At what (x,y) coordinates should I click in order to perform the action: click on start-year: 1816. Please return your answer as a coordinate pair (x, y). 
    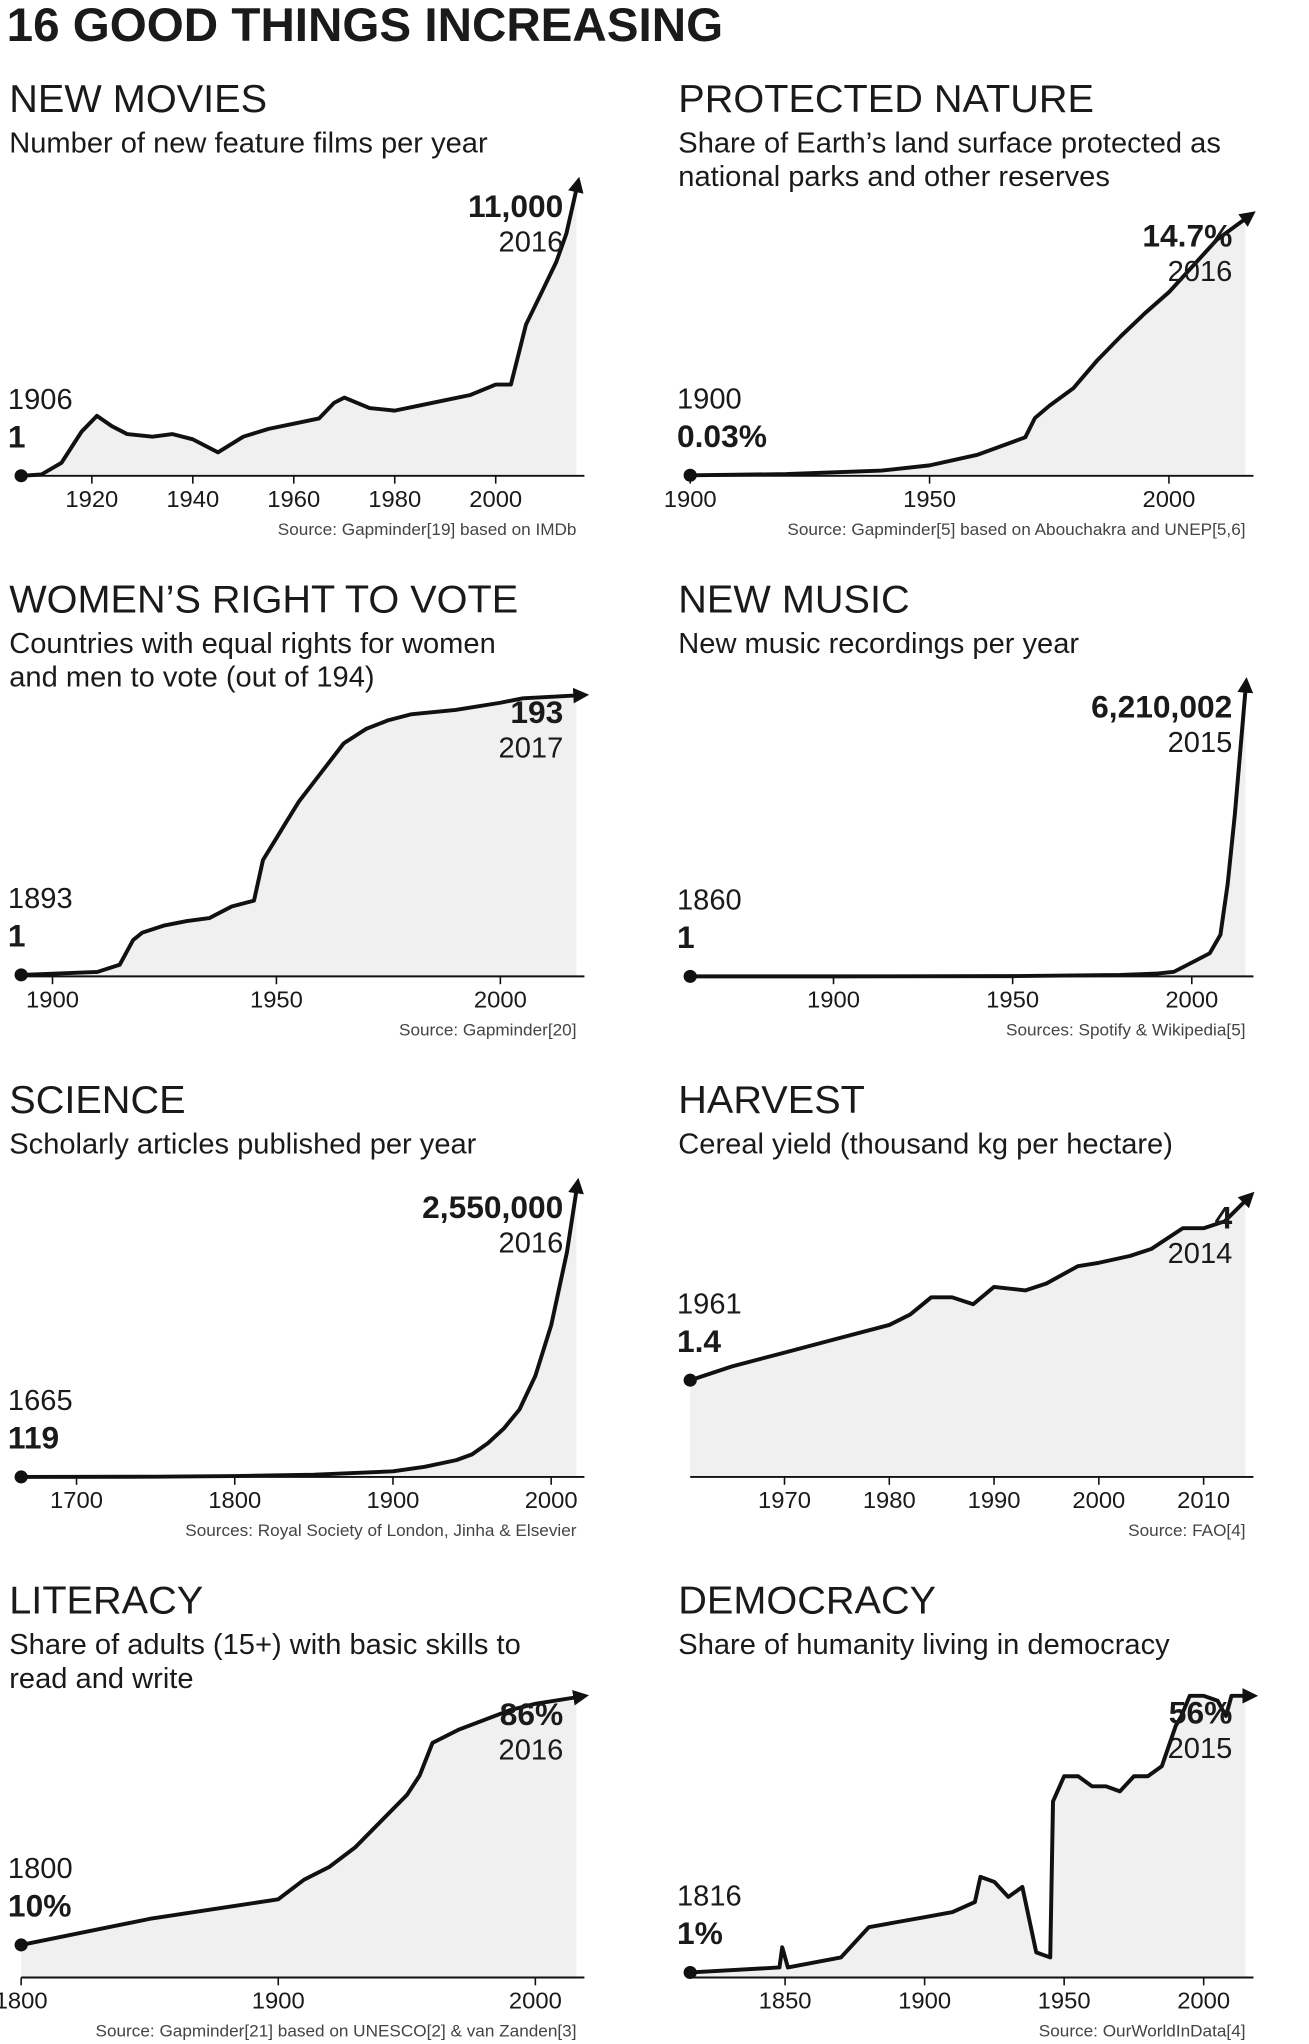
    Looking at the image, I should click on (709, 1897).